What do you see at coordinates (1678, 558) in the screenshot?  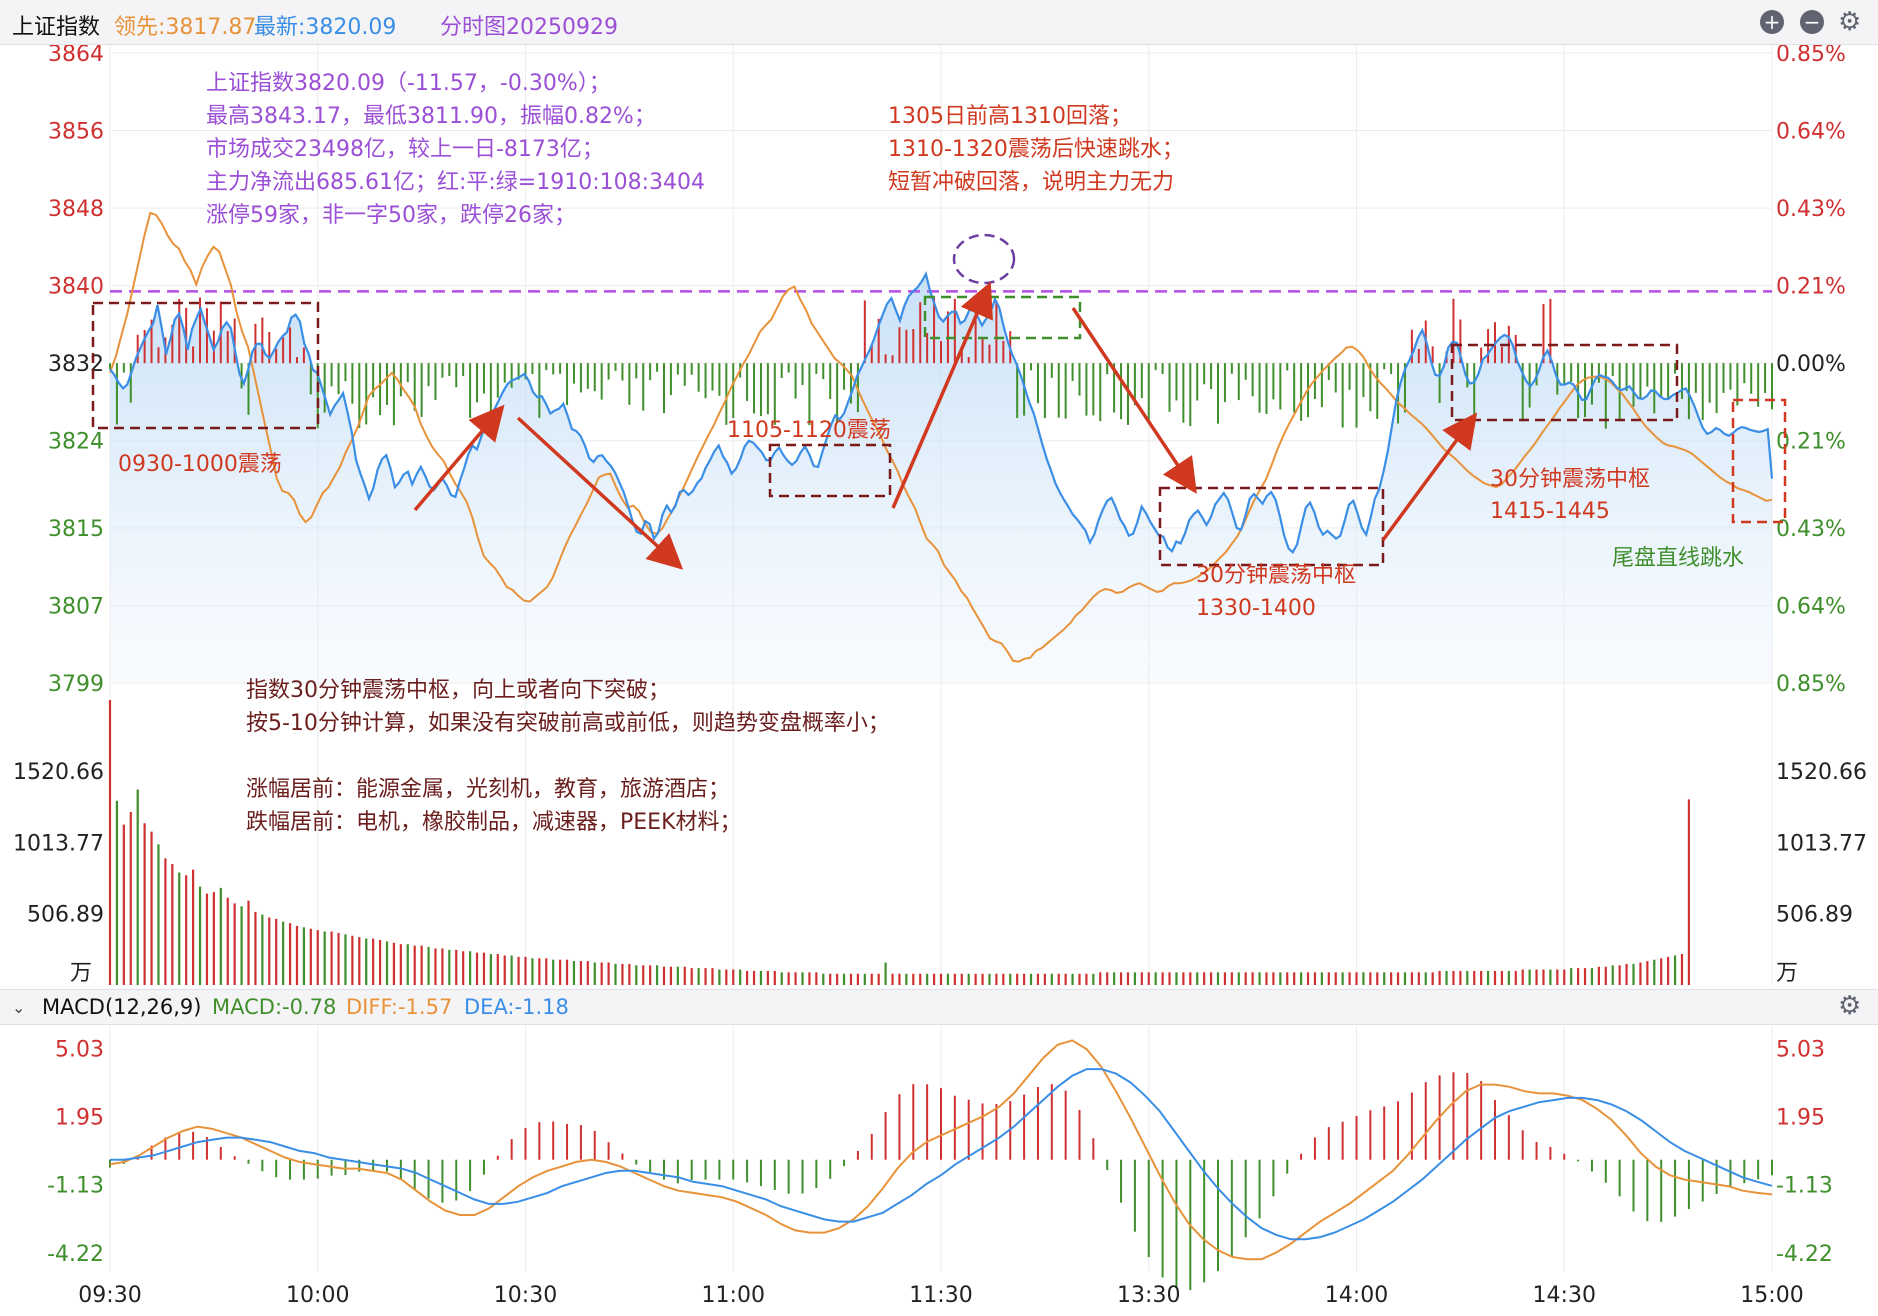 I see `label-tail: 尾盘直线跳水` at bounding box center [1678, 558].